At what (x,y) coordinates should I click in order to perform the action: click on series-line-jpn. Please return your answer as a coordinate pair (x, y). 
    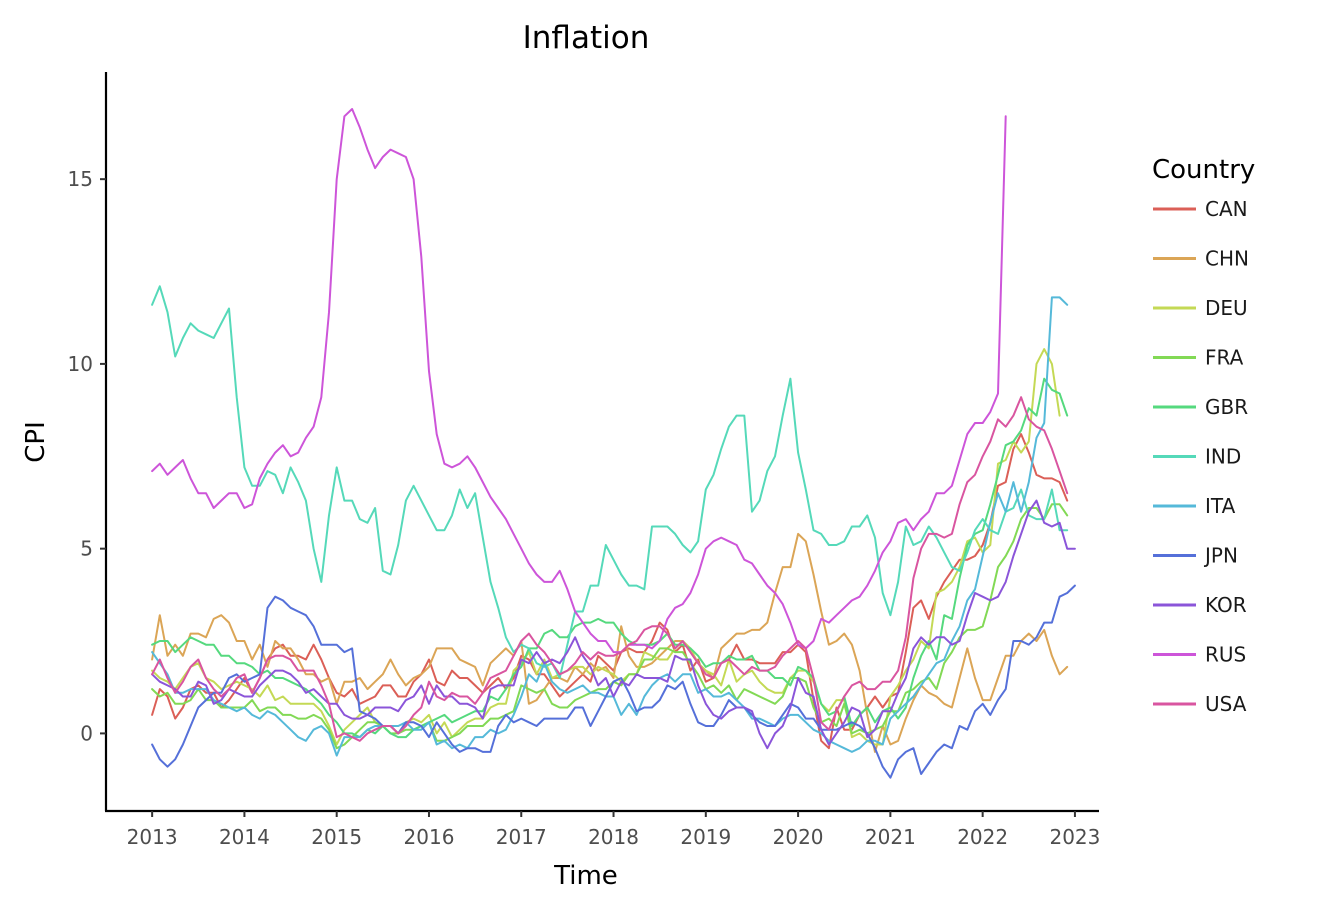
    Looking at the image, I should click on (613, 681).